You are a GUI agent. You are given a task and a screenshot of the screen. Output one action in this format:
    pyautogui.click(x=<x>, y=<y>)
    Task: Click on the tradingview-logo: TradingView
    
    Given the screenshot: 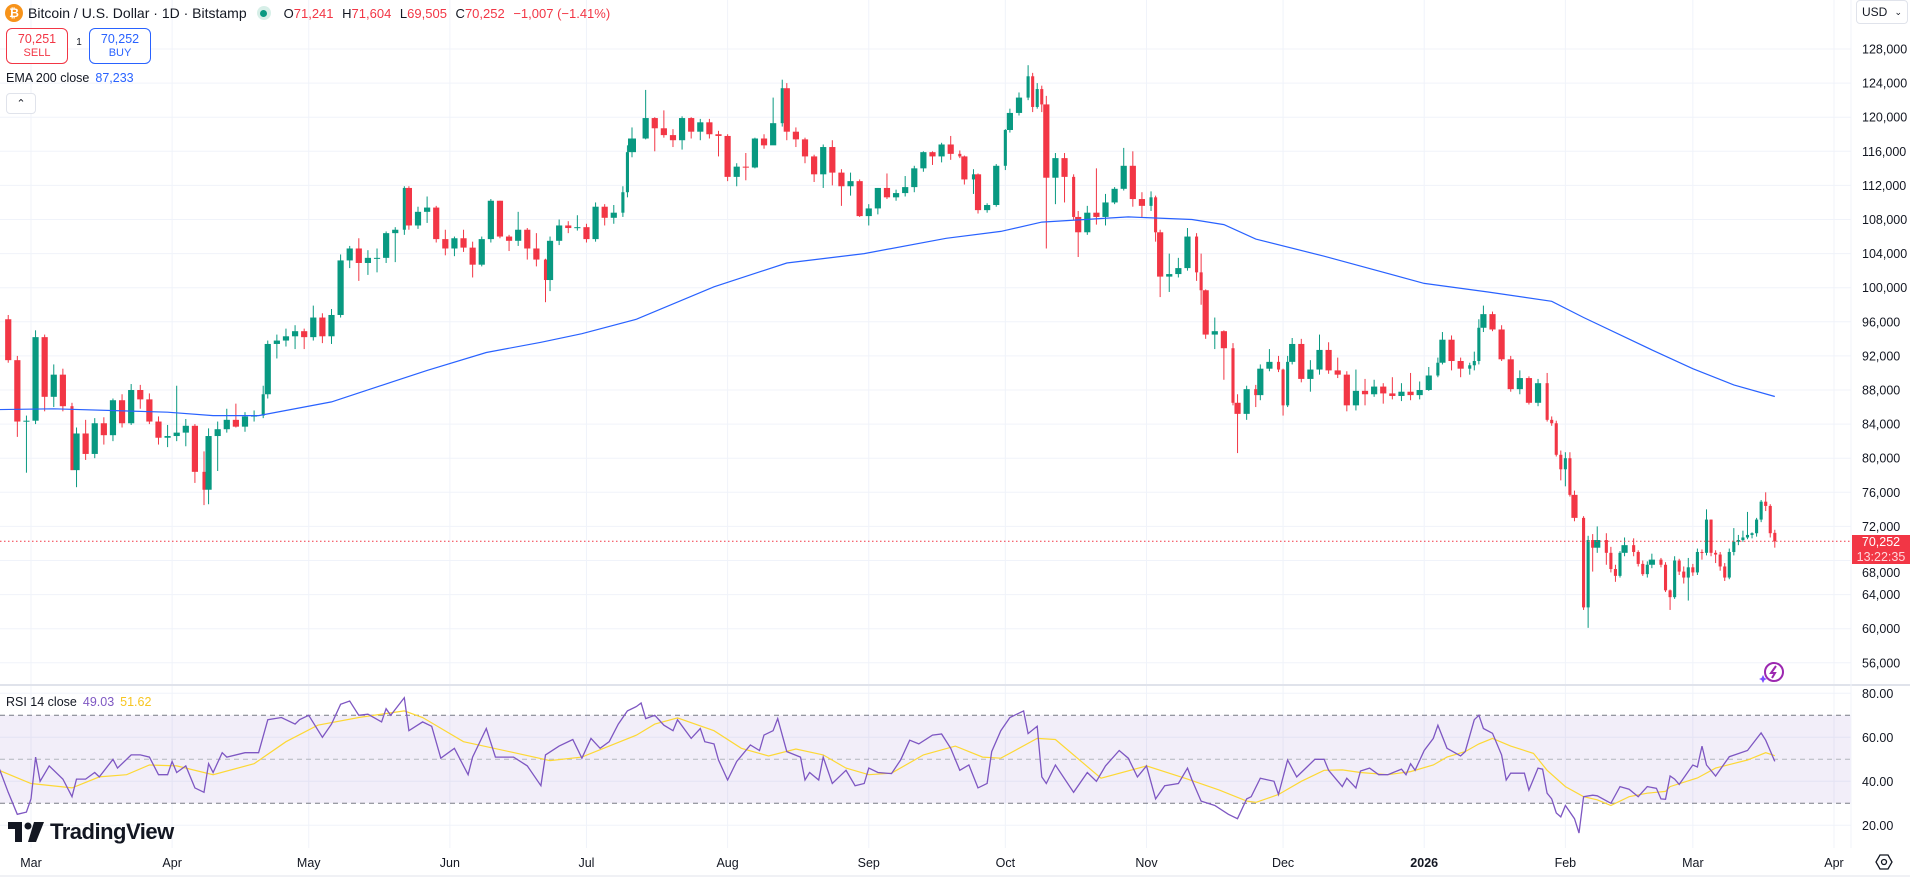 What is the action you would take?
    pyautogui.click(x=91, y=832)
    